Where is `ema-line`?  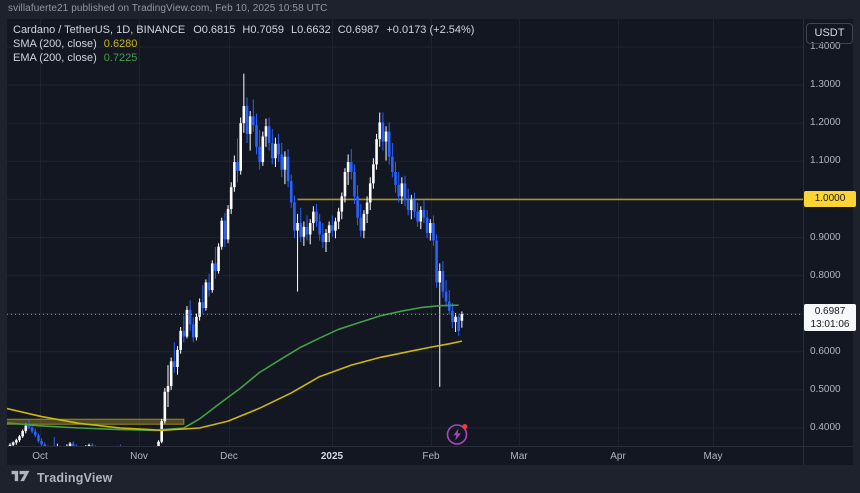
ema-line is located at coordinates (233, 368).